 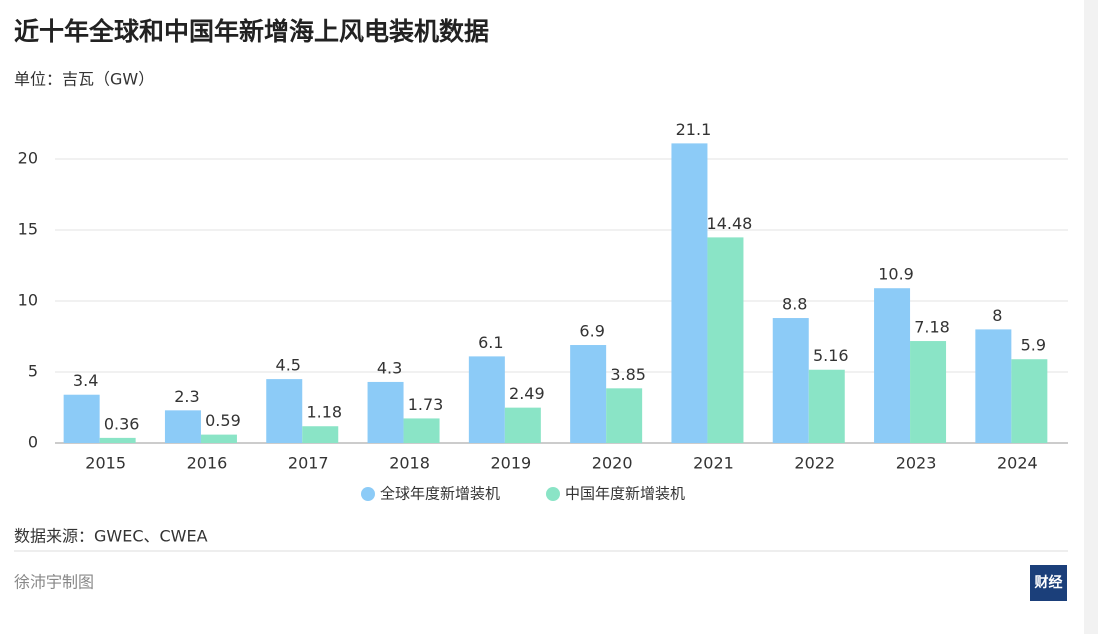 I want to click on value-label: 1.18, so click(x=324, y=412).